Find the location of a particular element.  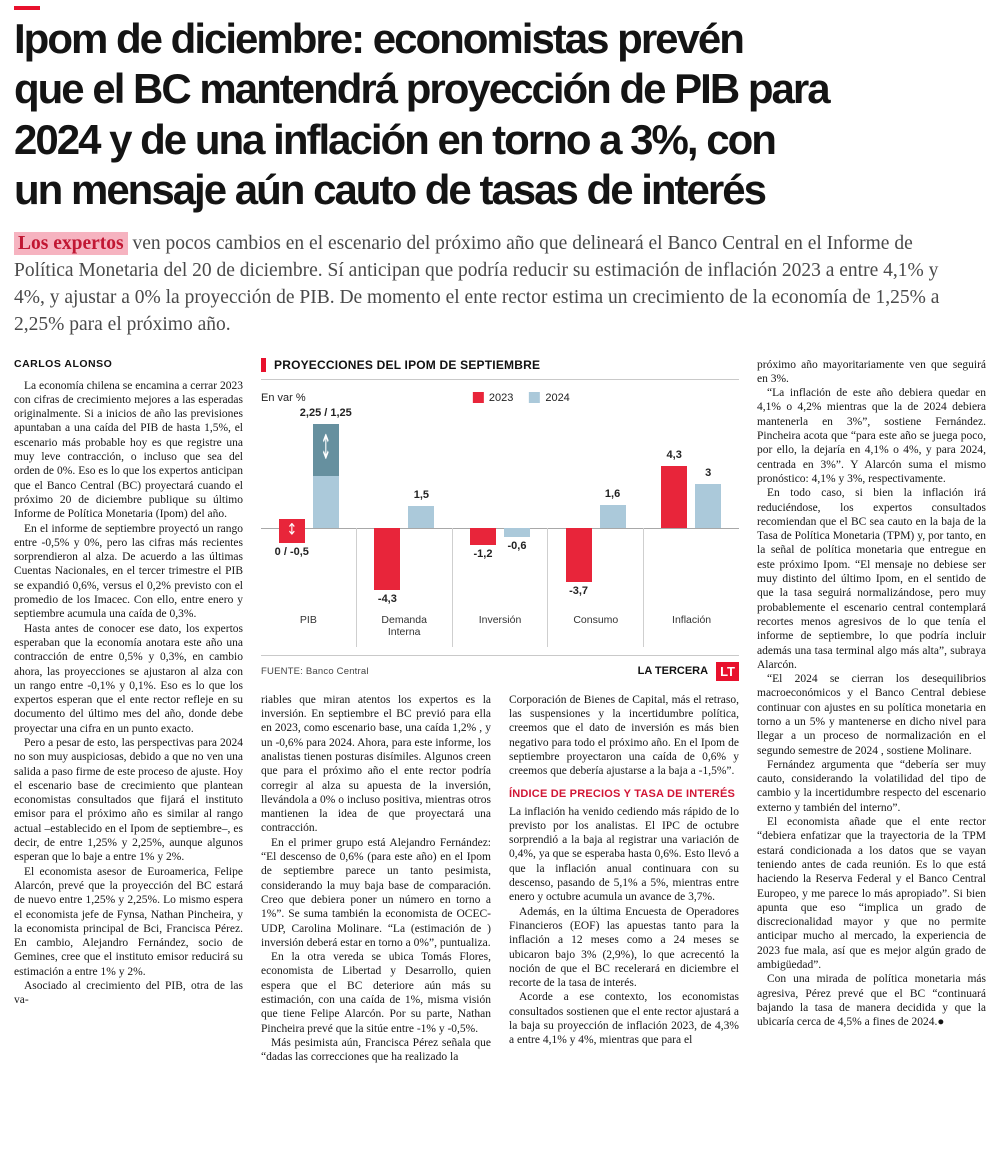

lt-logo: LT is located at coordinates (727, 671).